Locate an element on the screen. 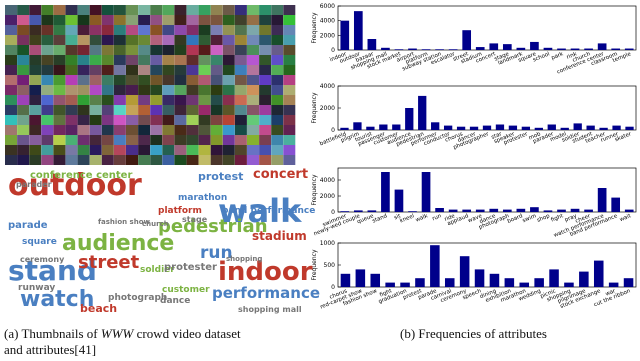  word: fashion show is located at coordinates (124, 222).